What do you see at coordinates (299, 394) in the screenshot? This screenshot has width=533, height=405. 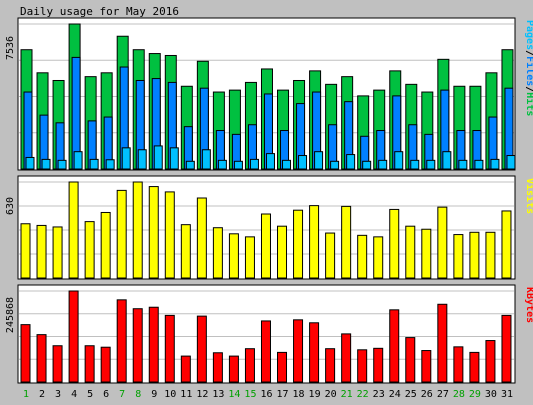 I see `x-axis-day-label: 18` at bounding box center [299, 394].